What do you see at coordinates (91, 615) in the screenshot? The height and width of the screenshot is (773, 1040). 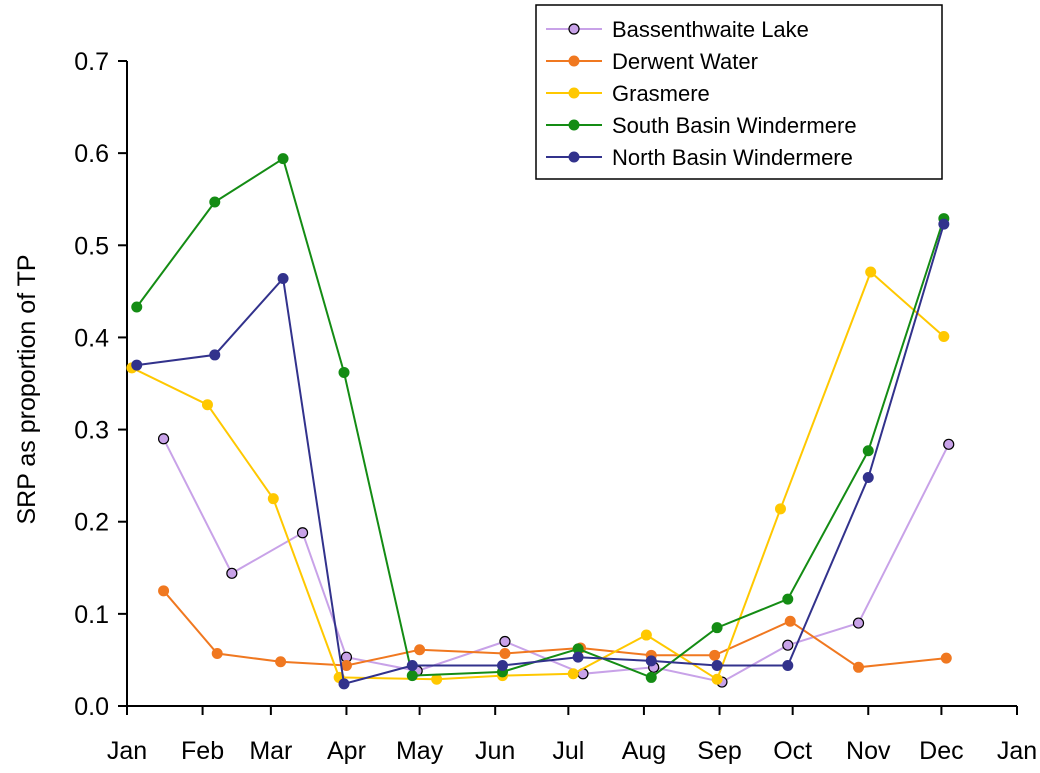 I see `y-tick-label: 0.1` at bounding box center [91, 615].